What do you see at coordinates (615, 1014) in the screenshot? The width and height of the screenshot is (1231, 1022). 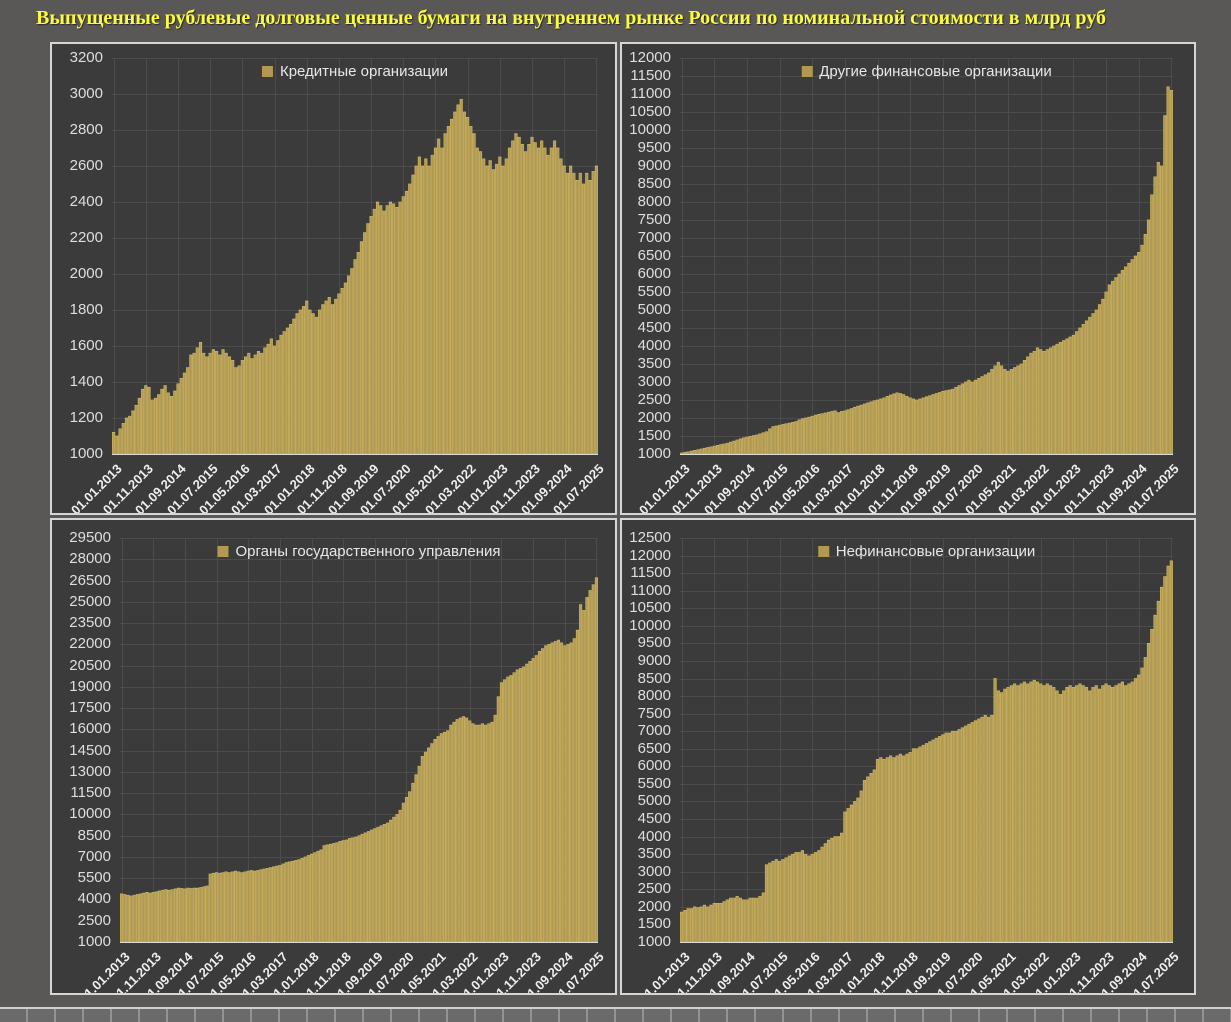 I see `cropped-next-row-strip` at bounding box center [615, 1014].